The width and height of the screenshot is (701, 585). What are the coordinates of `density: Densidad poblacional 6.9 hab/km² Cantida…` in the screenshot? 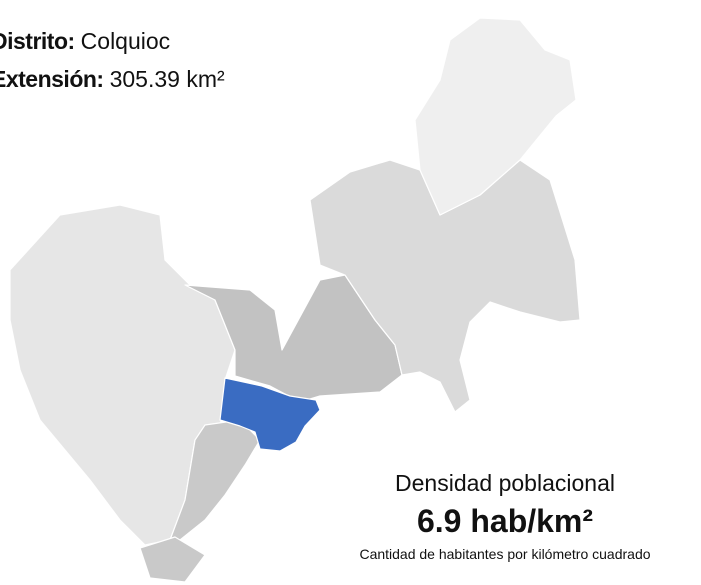 It's located at (505, 516).